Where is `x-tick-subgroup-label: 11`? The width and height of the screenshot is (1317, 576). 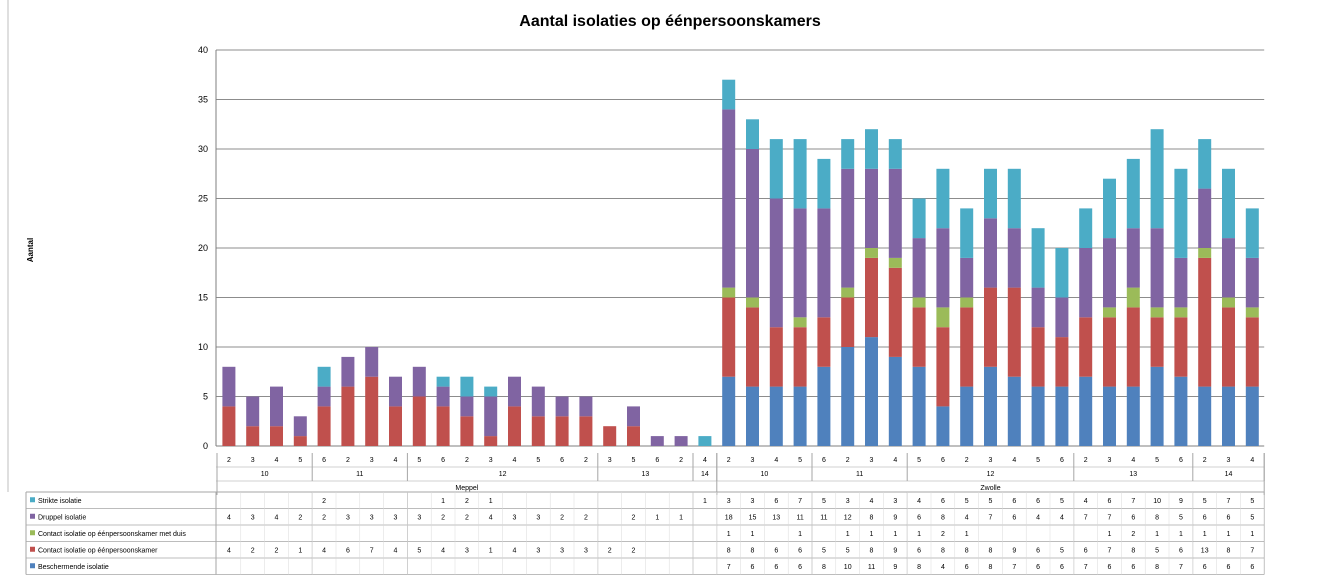
x-tick-subgroup-label: 11 is located at coordinates (859, 474).